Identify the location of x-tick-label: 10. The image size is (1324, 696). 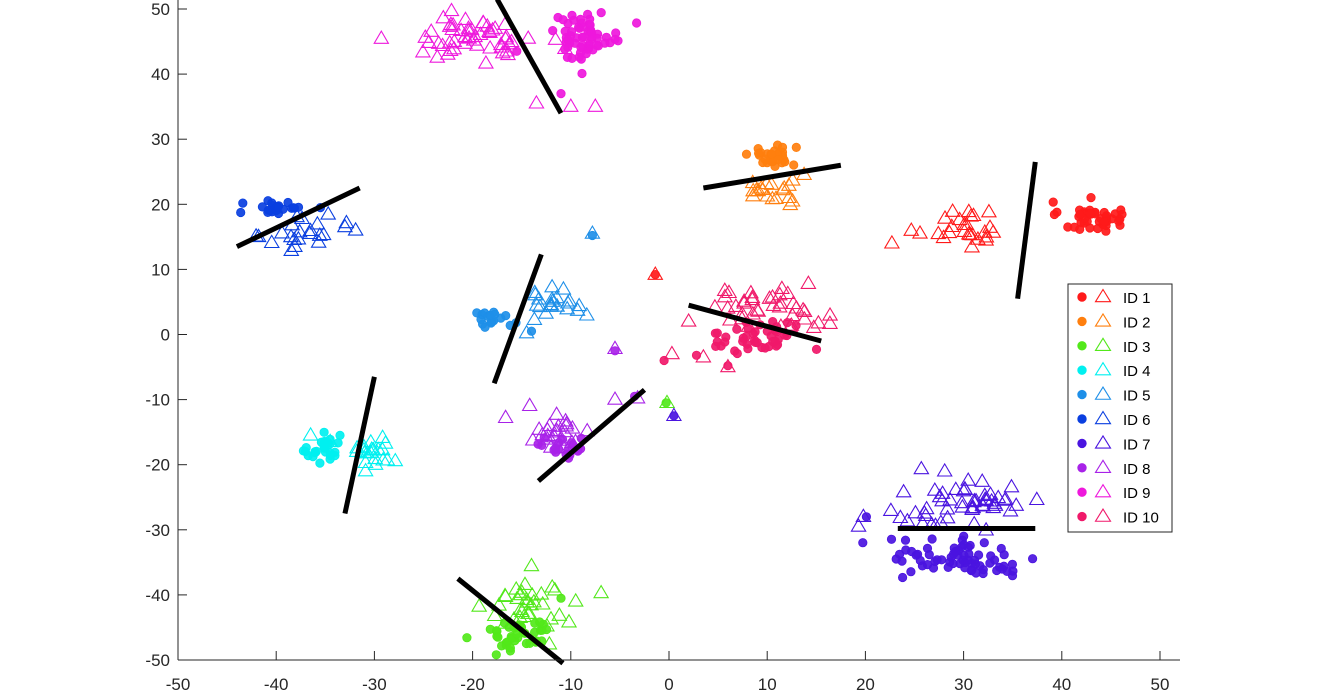
(767, 684).